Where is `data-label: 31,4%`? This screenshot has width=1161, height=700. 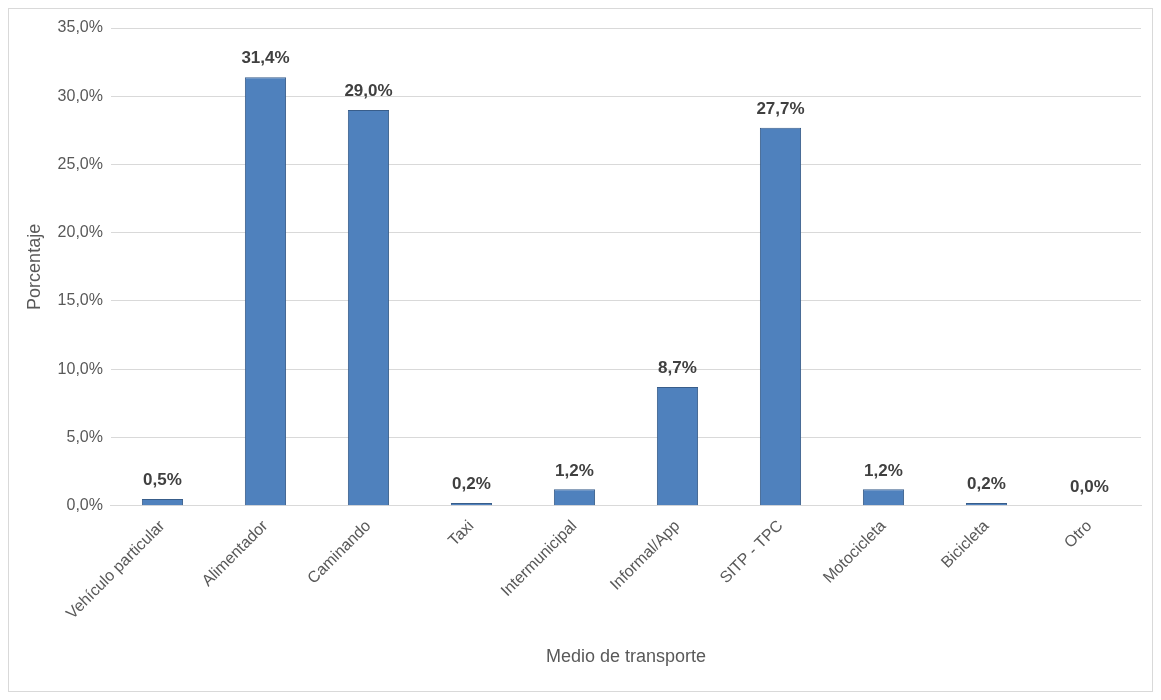
data-label: 31,4% is located at coordinates (265, 58).